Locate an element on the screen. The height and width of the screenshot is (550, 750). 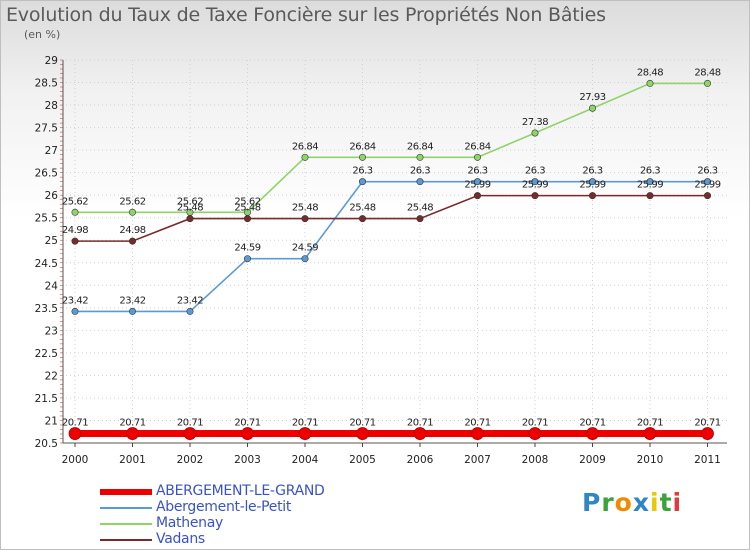
x-tick-label: 2004 is located at coordinates (305, 460).